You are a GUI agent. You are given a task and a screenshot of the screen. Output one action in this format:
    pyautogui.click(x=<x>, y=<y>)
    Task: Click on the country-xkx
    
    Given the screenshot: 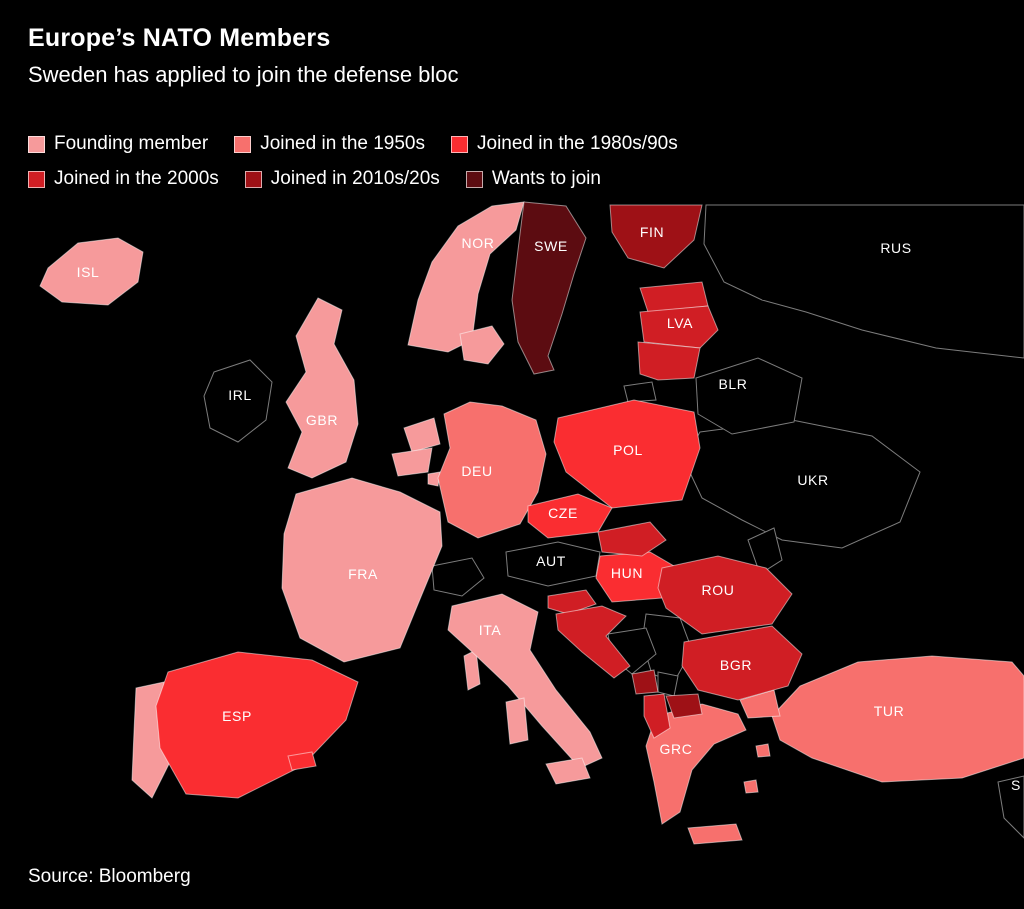 What is the action you would take?
    pyautogui.click(x=668, y=684)
    